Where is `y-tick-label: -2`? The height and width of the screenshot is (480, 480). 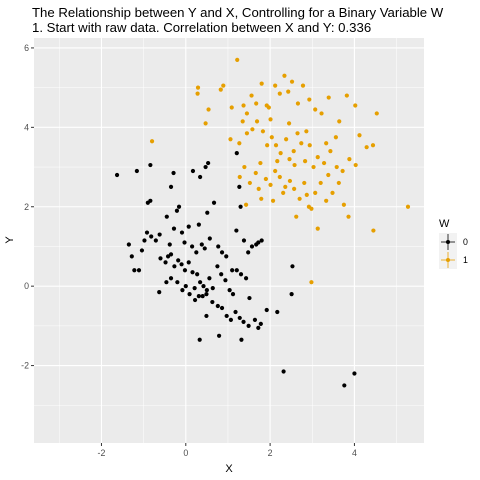 y-tick-label: -2 is located at coordinates (25, 366).